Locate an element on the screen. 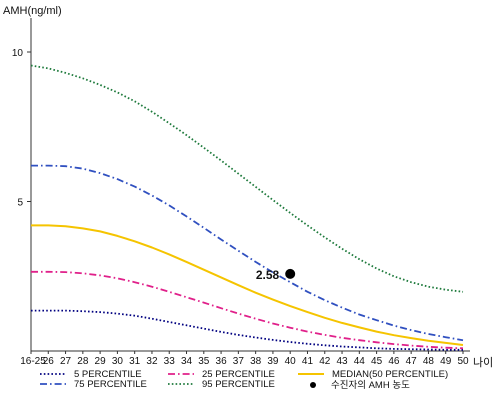  x-tick-label: 40 is located at coordinates (291, 361).